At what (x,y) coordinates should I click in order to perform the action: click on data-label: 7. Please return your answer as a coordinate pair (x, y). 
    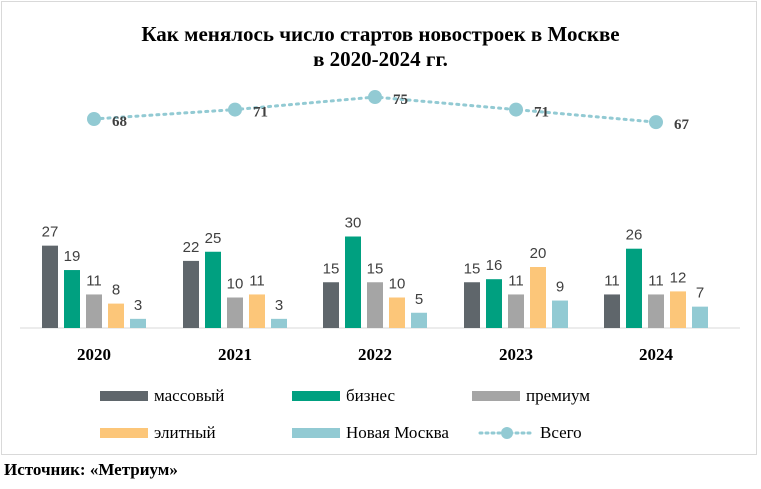
    Looking at the image, I should click on (700, 293).